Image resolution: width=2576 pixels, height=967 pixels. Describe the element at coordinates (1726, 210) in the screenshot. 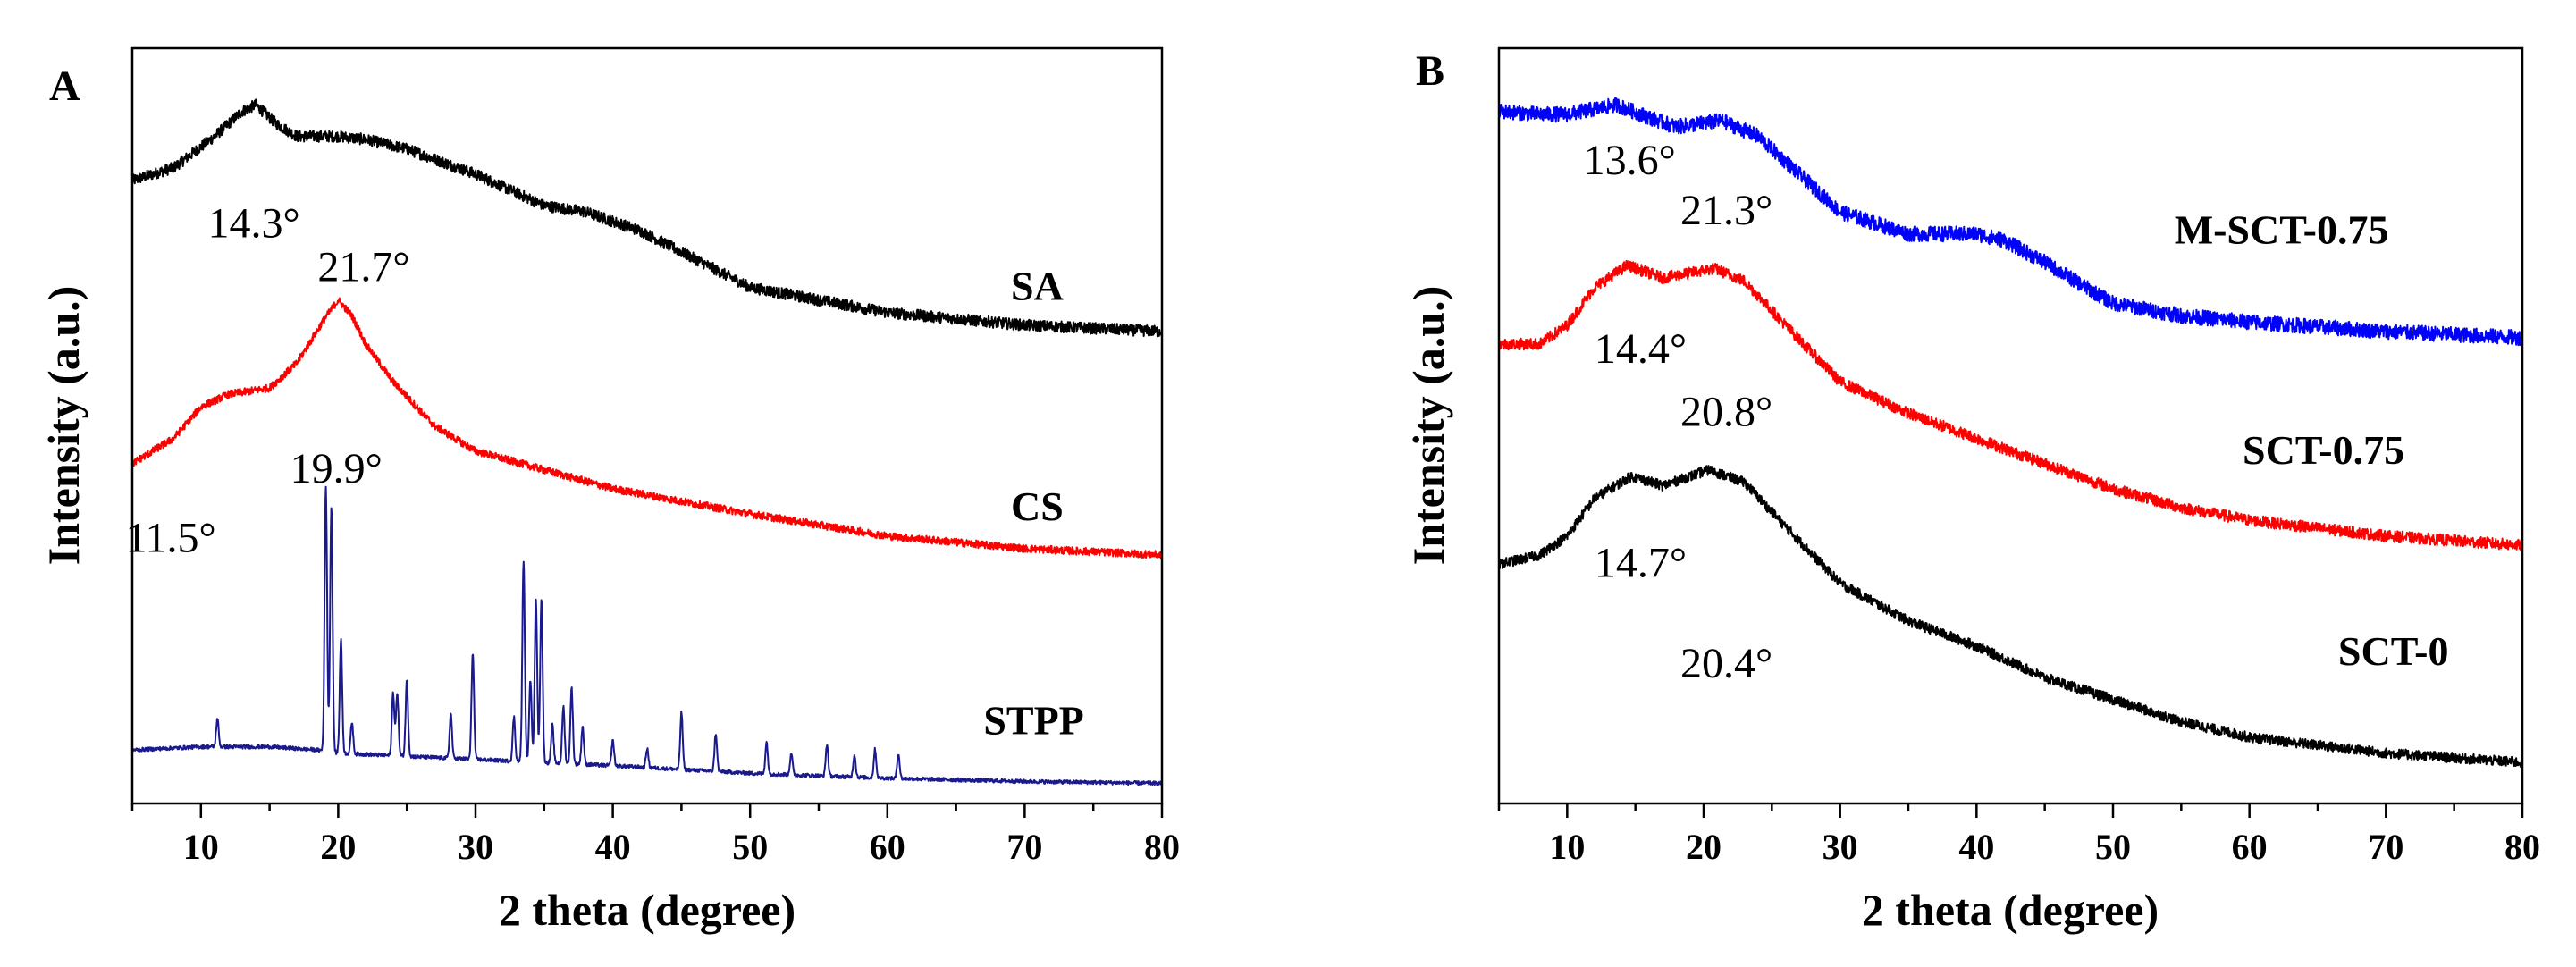

I see `panel-b-peak-label: 21.3°` at that location.